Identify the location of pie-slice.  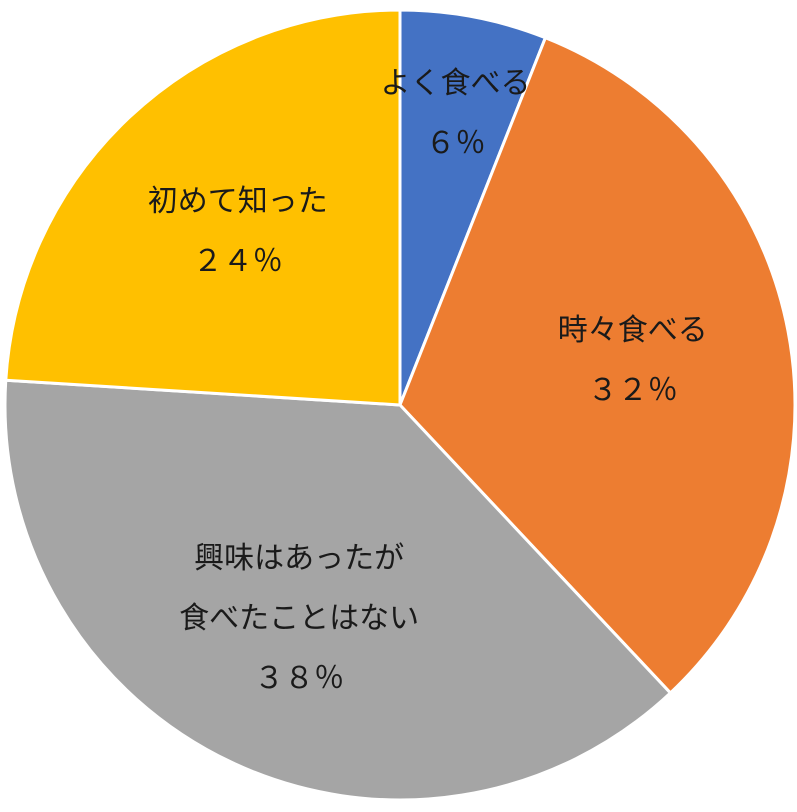
(473, 207).